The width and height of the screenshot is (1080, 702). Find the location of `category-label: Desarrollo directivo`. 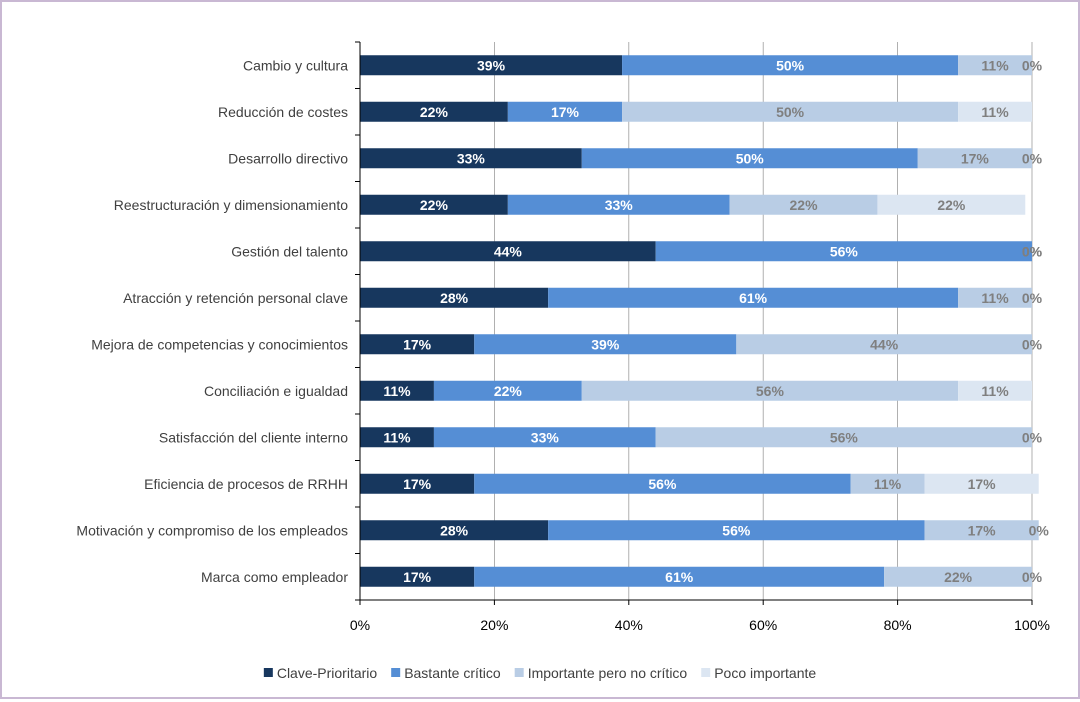

category-label: Desarrollo directivo is located at coordinates (288, 158).